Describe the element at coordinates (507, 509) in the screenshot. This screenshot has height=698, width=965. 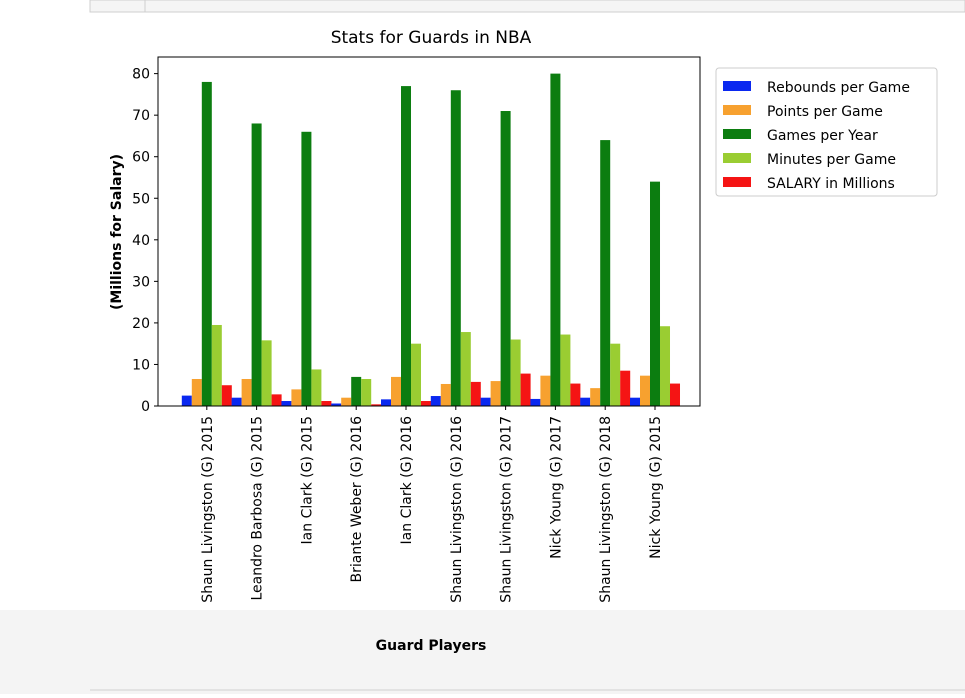
I see `x-tick-label: Shaun Livingston (G) 2017` at that location.